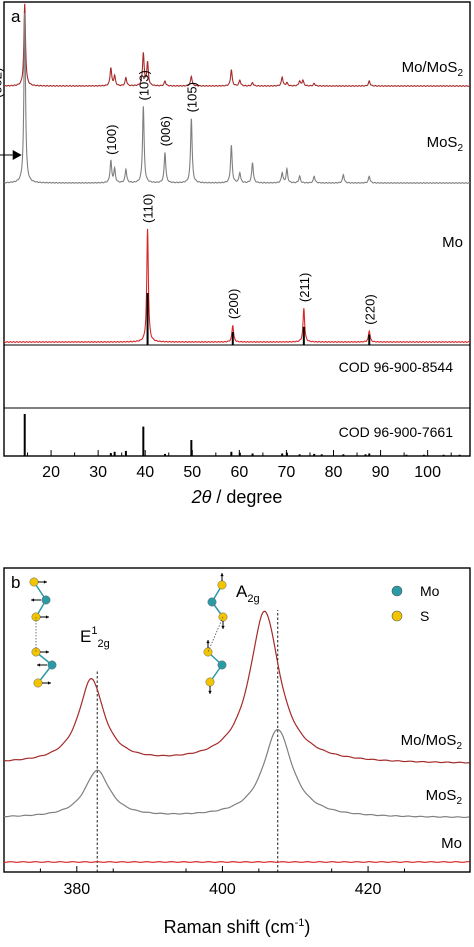 The height and width of the screenshot is (947, 474). I want to click on peak-label: (006), so click(165, 131).